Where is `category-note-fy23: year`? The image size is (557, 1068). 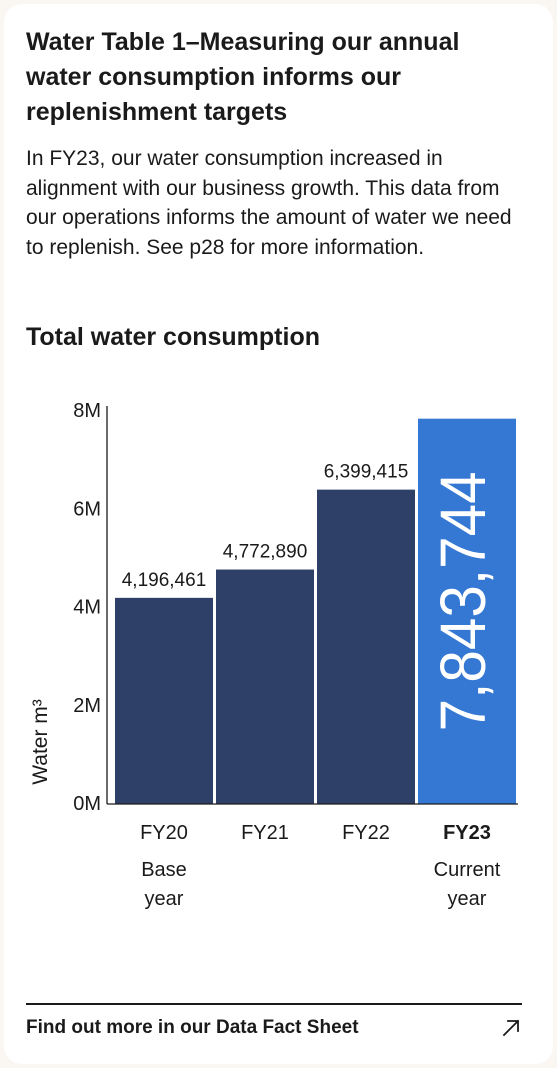 category-note-fy23: year is located at coordinates (467, 899).